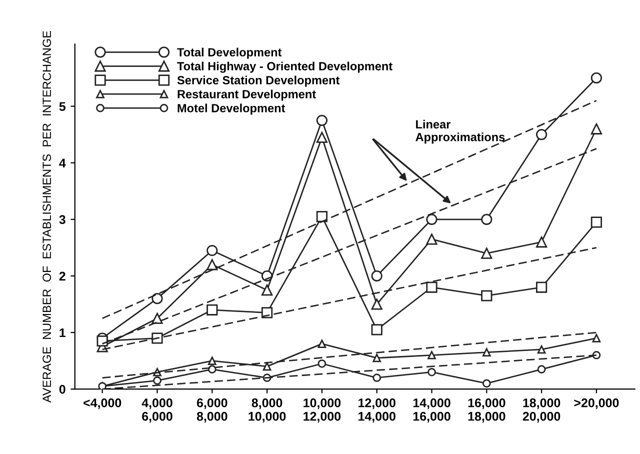 The height and width of the screenshot is (454, 640). Describe the element at coordinates (212, 410) in the screenshot. I see `x-tick-label: 6,000 8,000` at that location.